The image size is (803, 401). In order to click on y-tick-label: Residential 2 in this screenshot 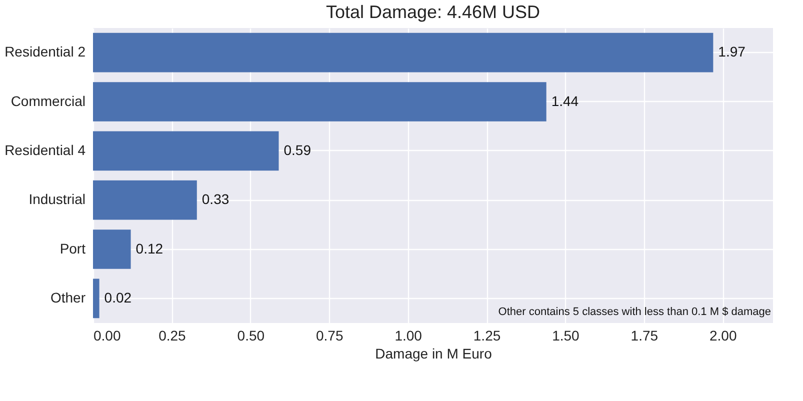, I will do `click(45, 52)`.